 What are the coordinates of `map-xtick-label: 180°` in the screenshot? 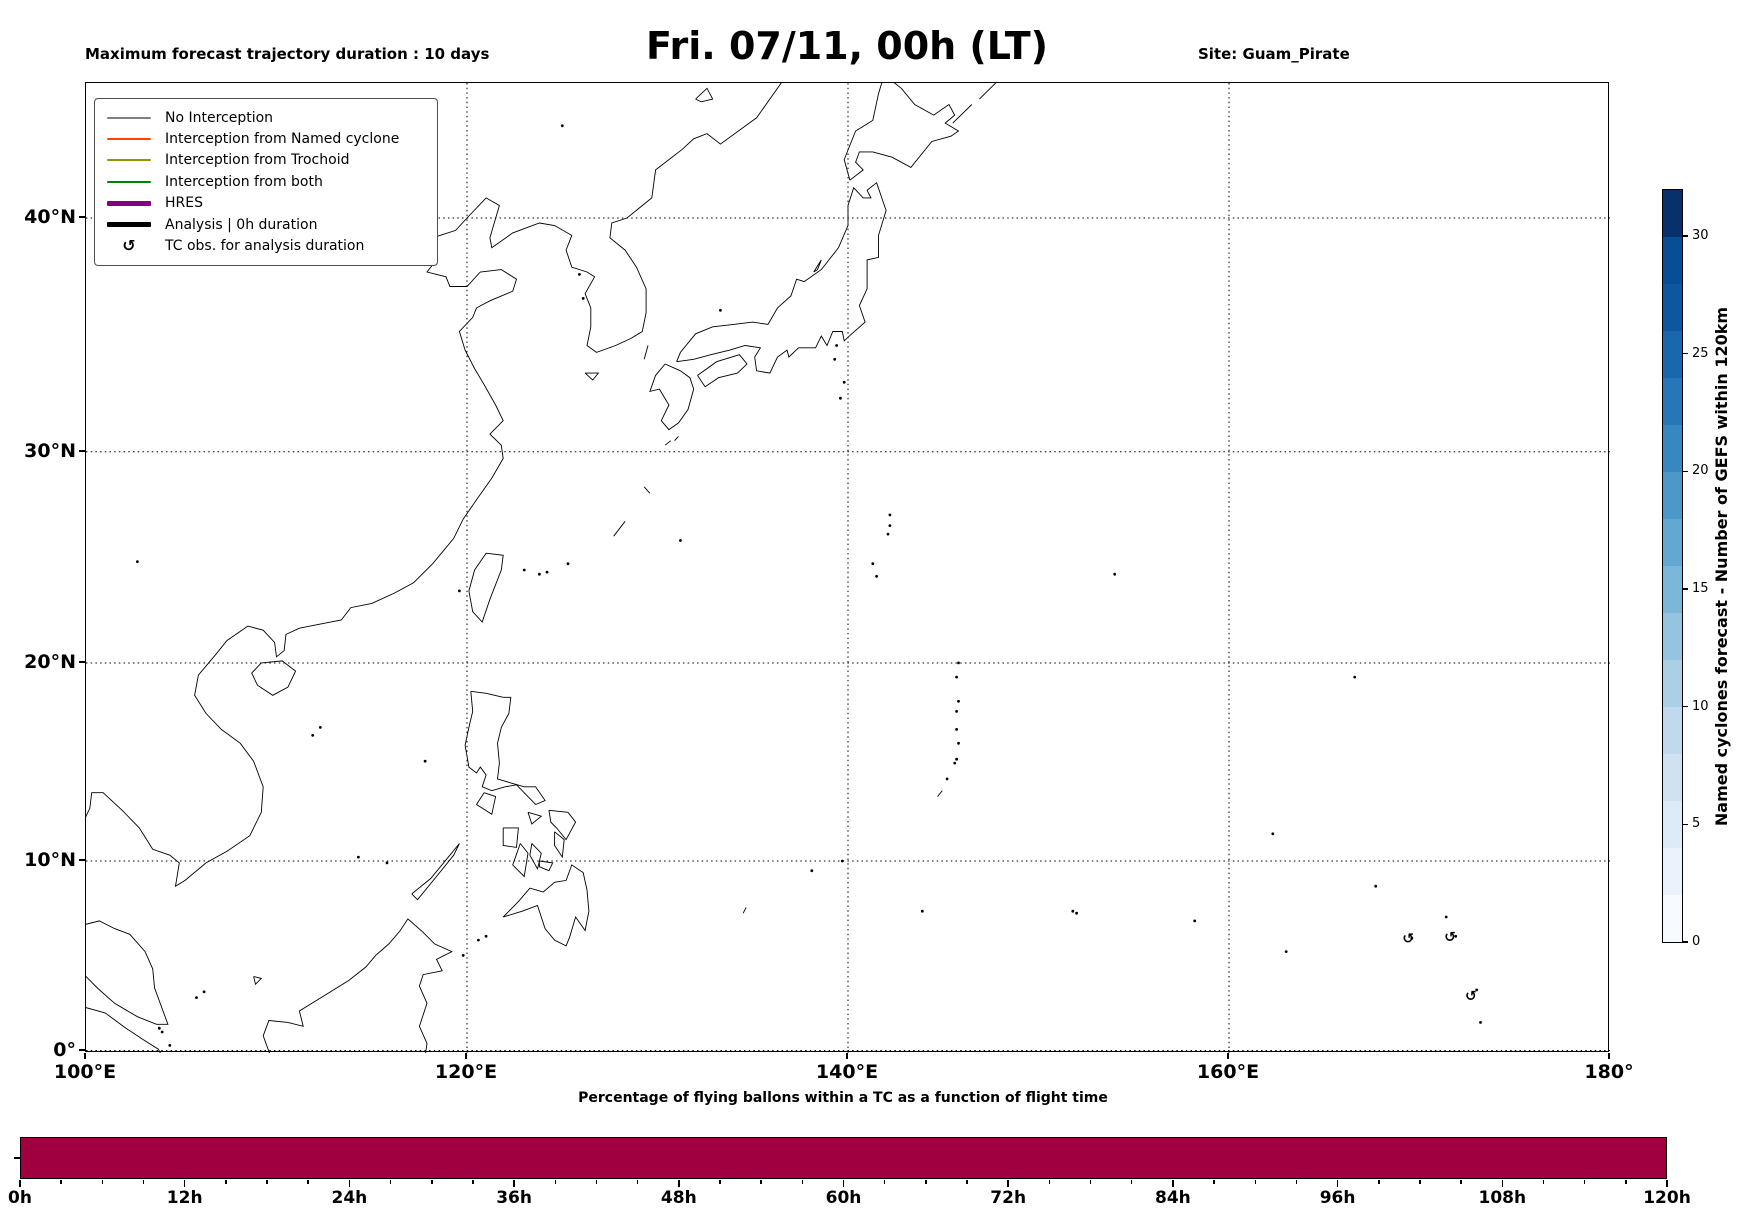 It's located at (1609, 1072).